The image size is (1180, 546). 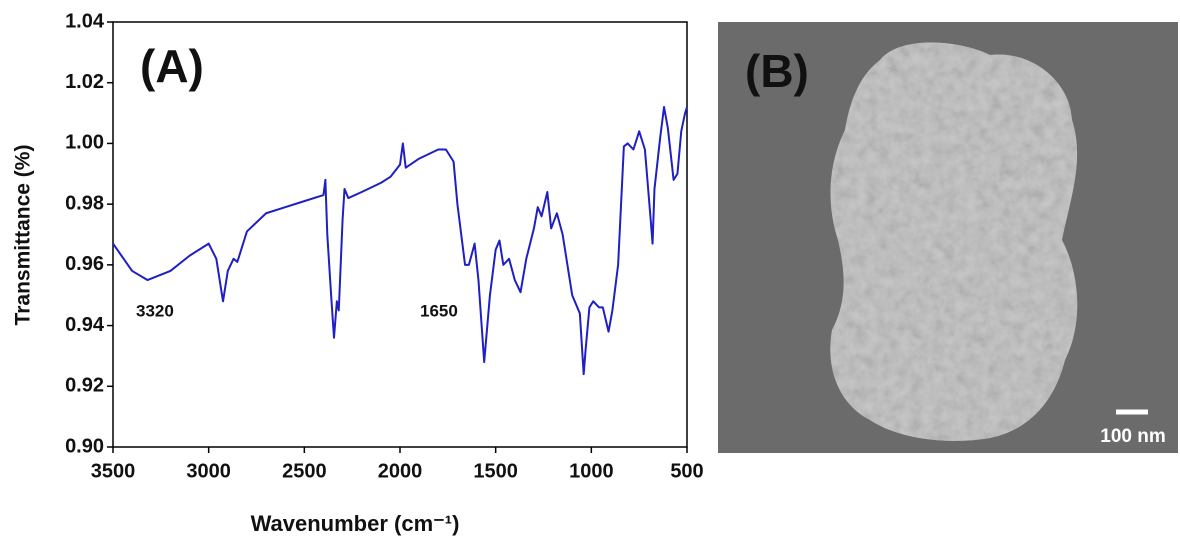 I want to click on y-tick-label: 1.04, so click(x=85, y=21).